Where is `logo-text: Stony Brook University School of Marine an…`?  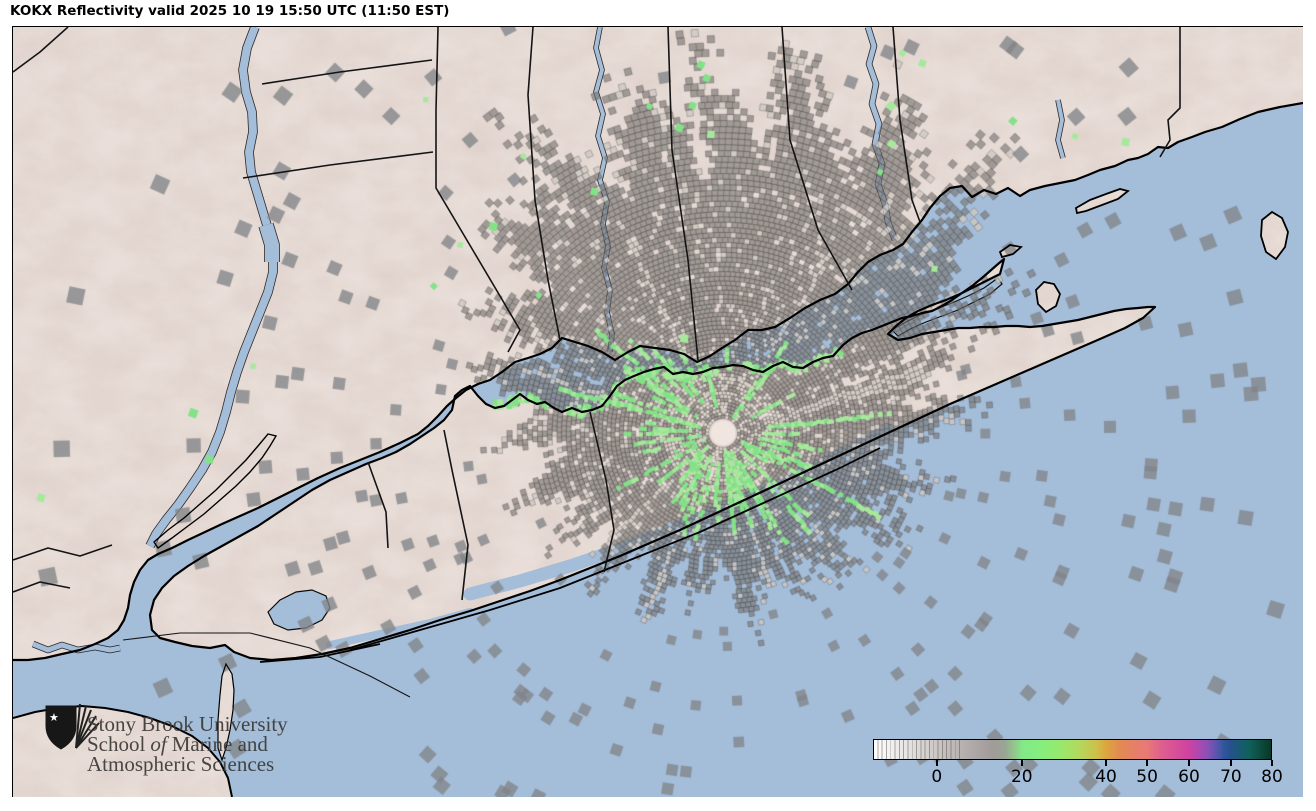
logo-text: Stony Brook University School of Marine an… is located at coordinates (187, 744).